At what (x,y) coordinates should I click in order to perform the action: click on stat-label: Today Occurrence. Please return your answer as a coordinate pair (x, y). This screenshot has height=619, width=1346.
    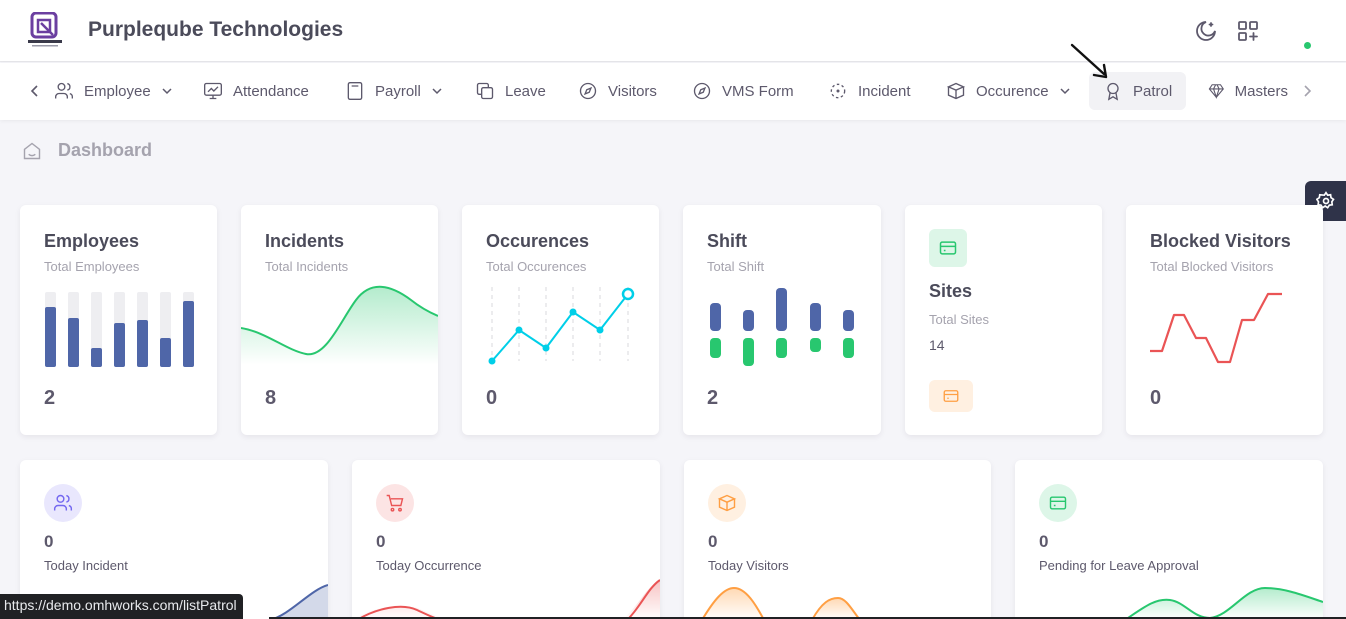
    Looking at the image, I should click on (429, 565).